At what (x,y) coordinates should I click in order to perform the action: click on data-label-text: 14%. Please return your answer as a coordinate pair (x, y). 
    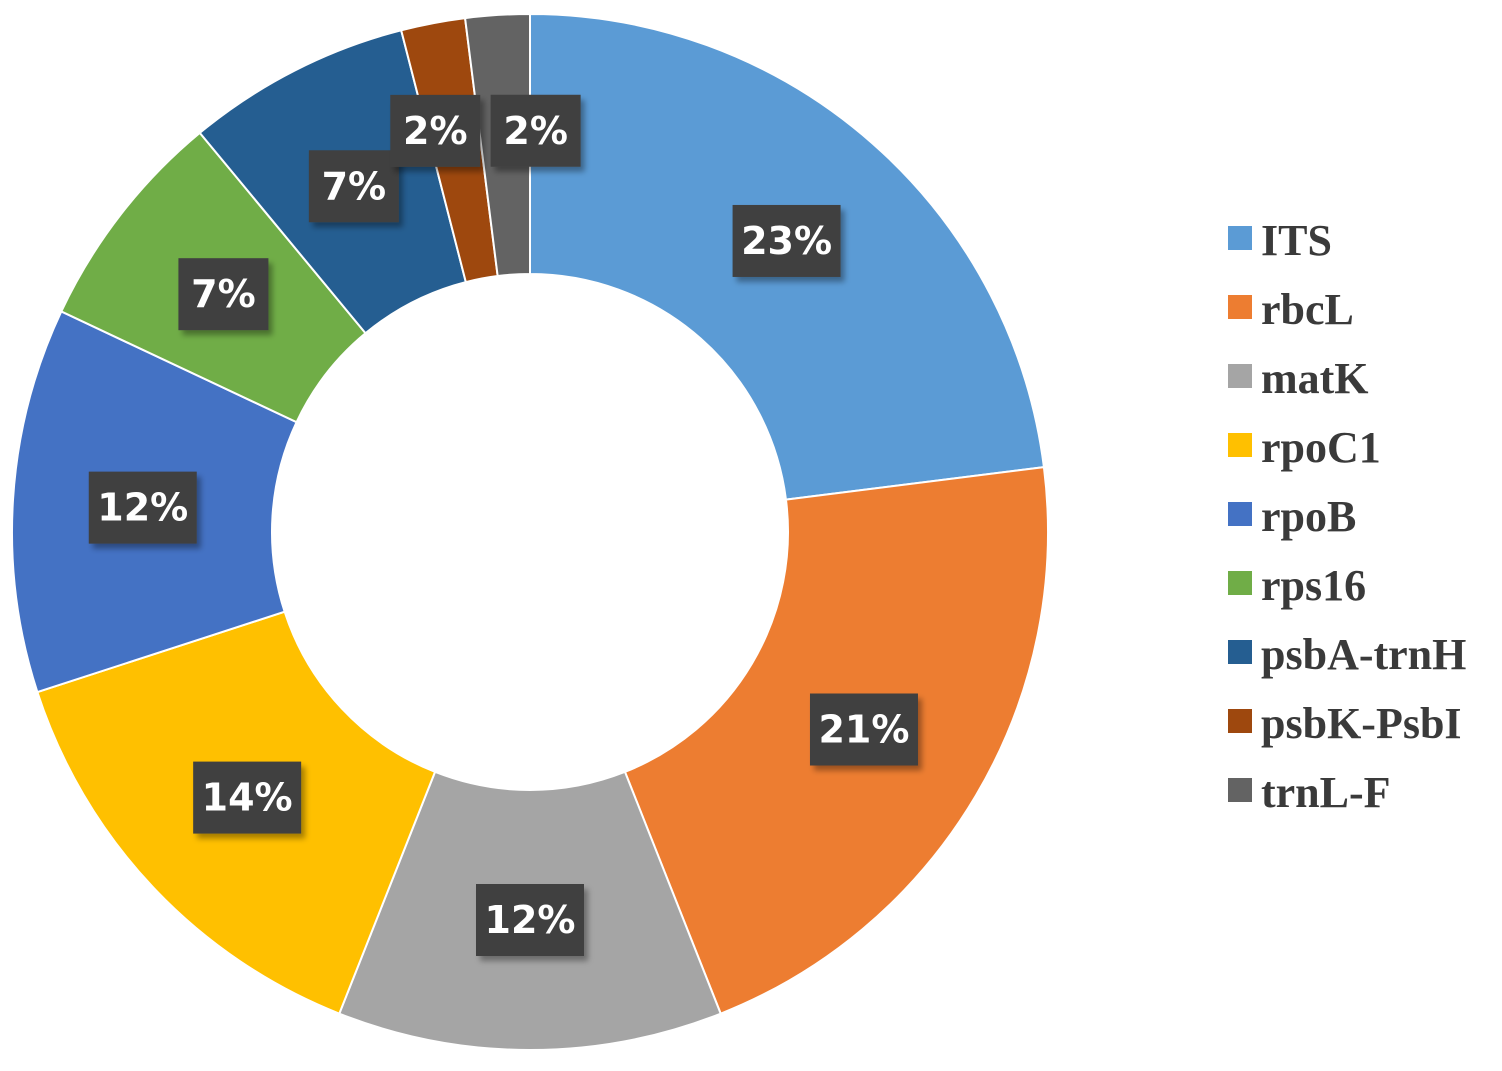
    Looking at the image, I should click on (247, 798).